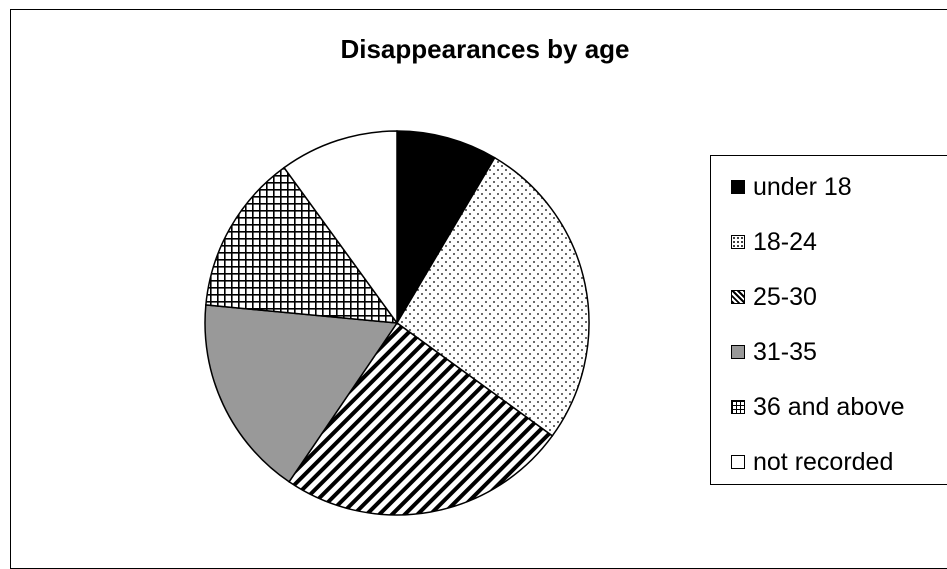  Describe the element at coordinates (738, 407) in the screenshot. I see `legend-swatch-36-and-above` at that location.